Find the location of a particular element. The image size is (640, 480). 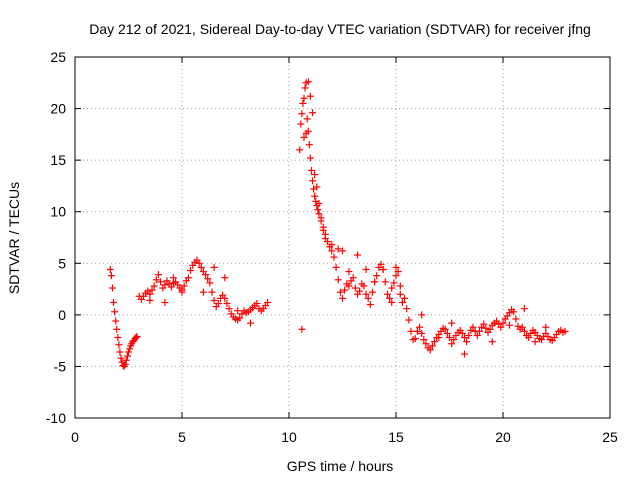

x-axis-label: GPS time / hours is located at coordinates (340, 466).